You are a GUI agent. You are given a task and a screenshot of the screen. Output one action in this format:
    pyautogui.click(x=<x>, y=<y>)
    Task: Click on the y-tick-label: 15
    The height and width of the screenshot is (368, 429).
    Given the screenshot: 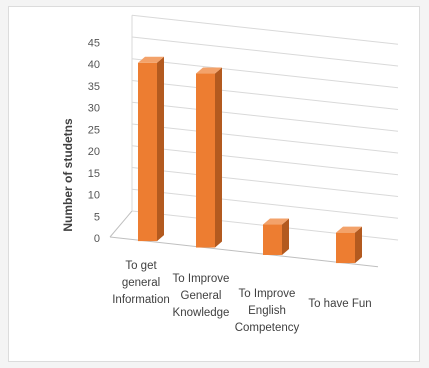 What is the action you would take?
    pyautogui.click(x=94, y=174)
    